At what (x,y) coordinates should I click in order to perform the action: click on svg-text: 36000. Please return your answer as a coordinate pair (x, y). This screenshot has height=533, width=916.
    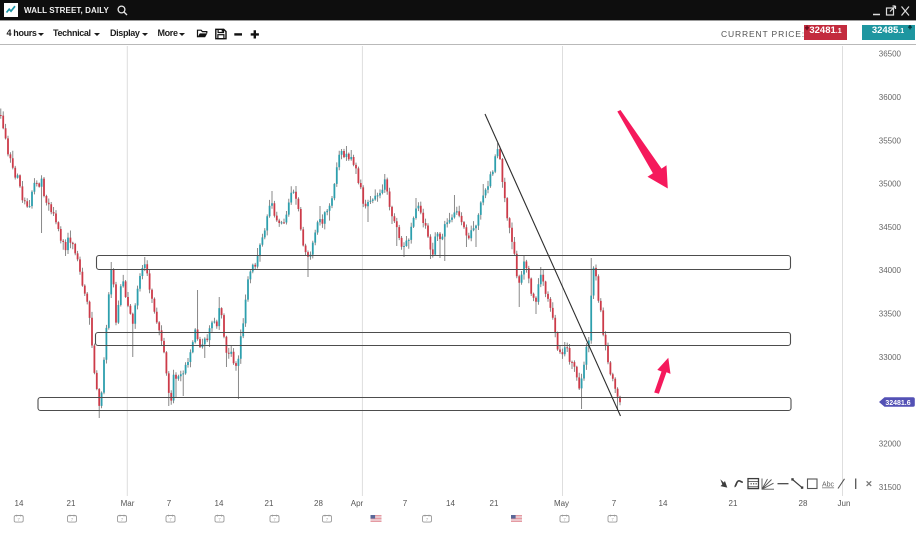
    Looking at the image, I should click on (890, 97).